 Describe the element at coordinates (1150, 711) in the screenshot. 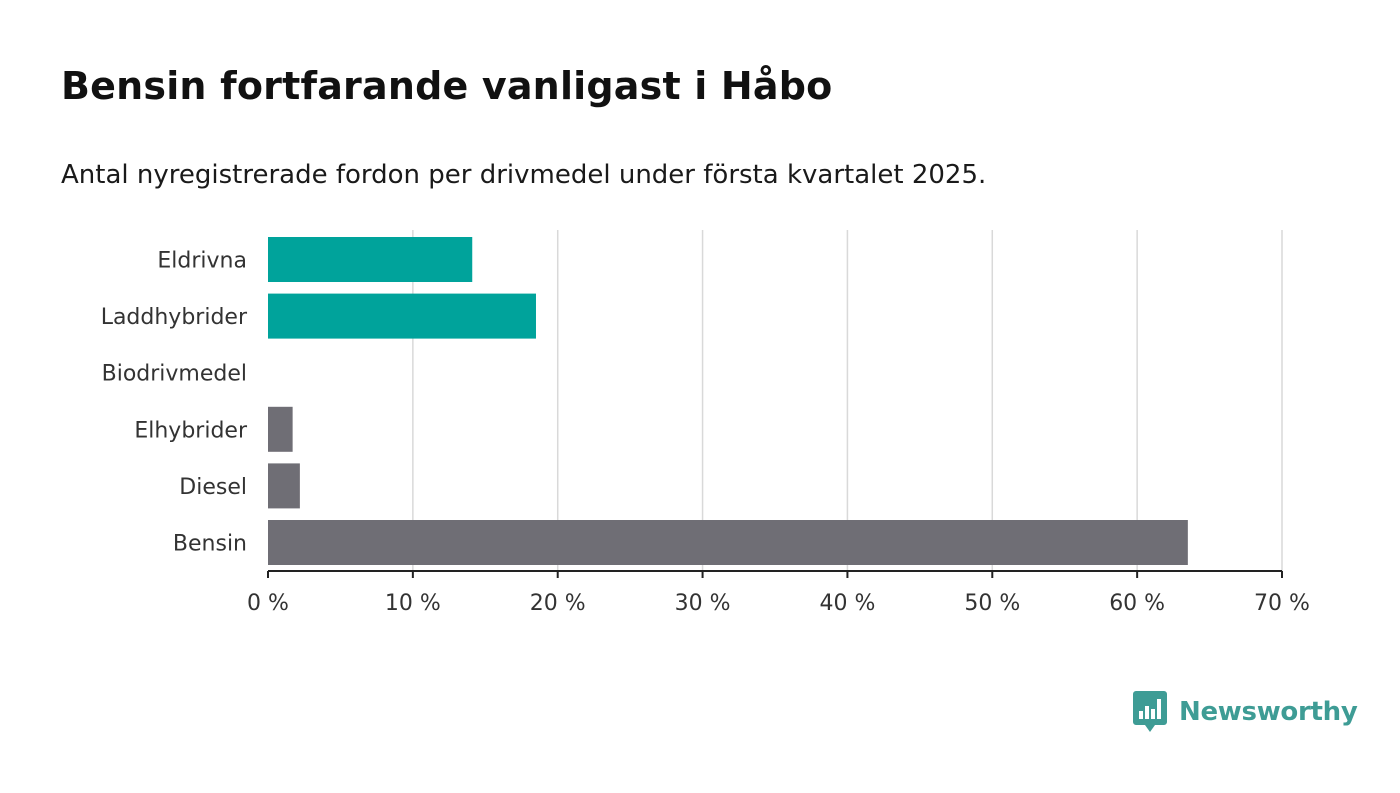

I see `bar-chart-speech-bubble-icon` at that location.